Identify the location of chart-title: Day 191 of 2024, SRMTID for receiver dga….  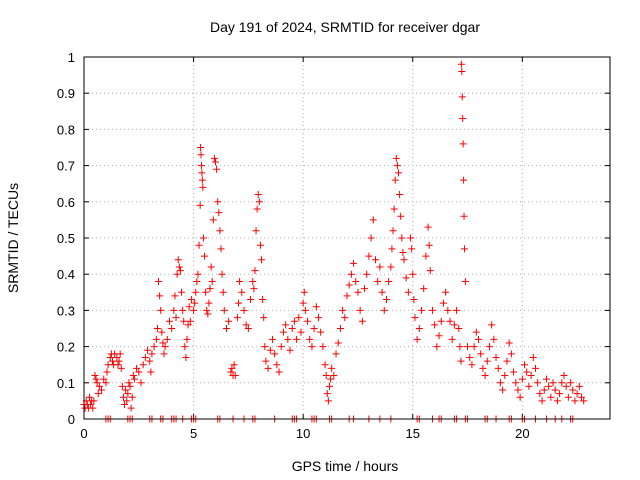
(345, 27).